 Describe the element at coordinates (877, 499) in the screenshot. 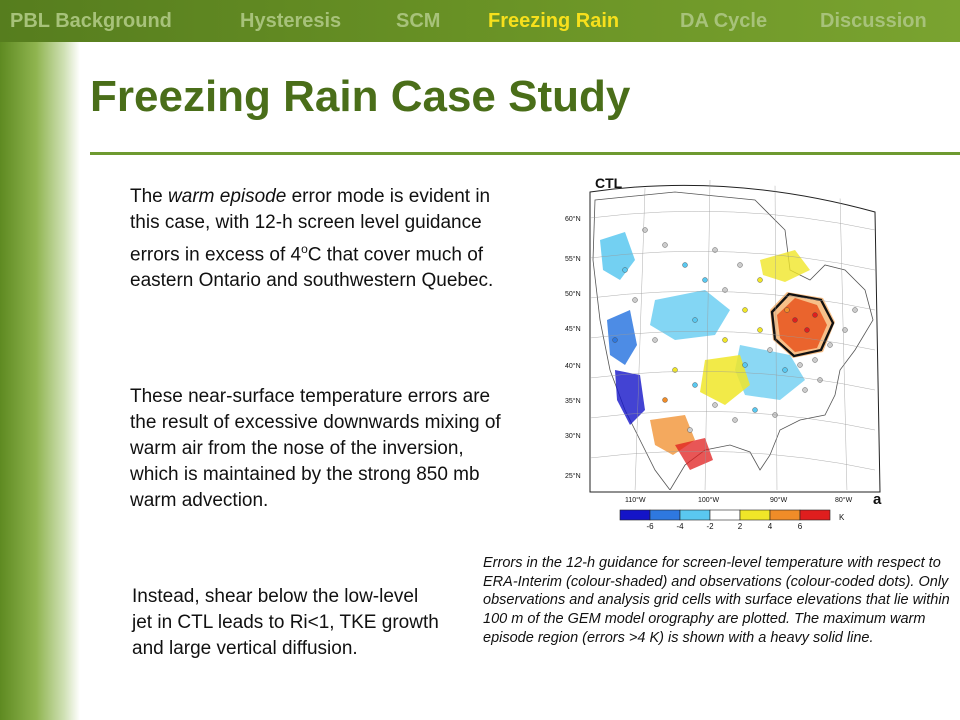

I see `panel-letter: a` at that location.